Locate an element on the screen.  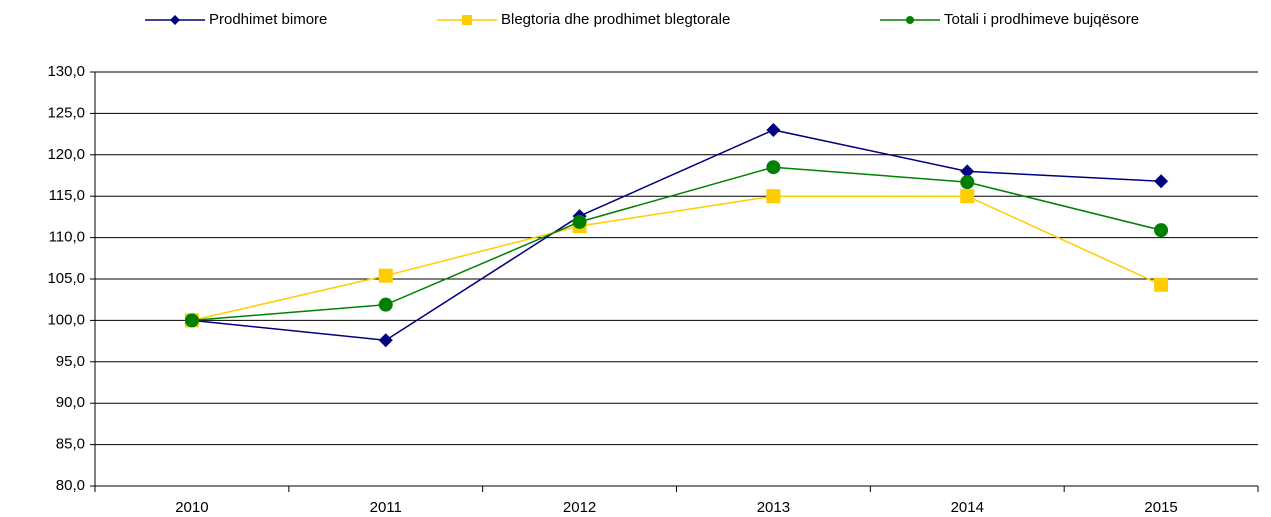
x-tick-label: 2012 is located at coordinates (579, 507).